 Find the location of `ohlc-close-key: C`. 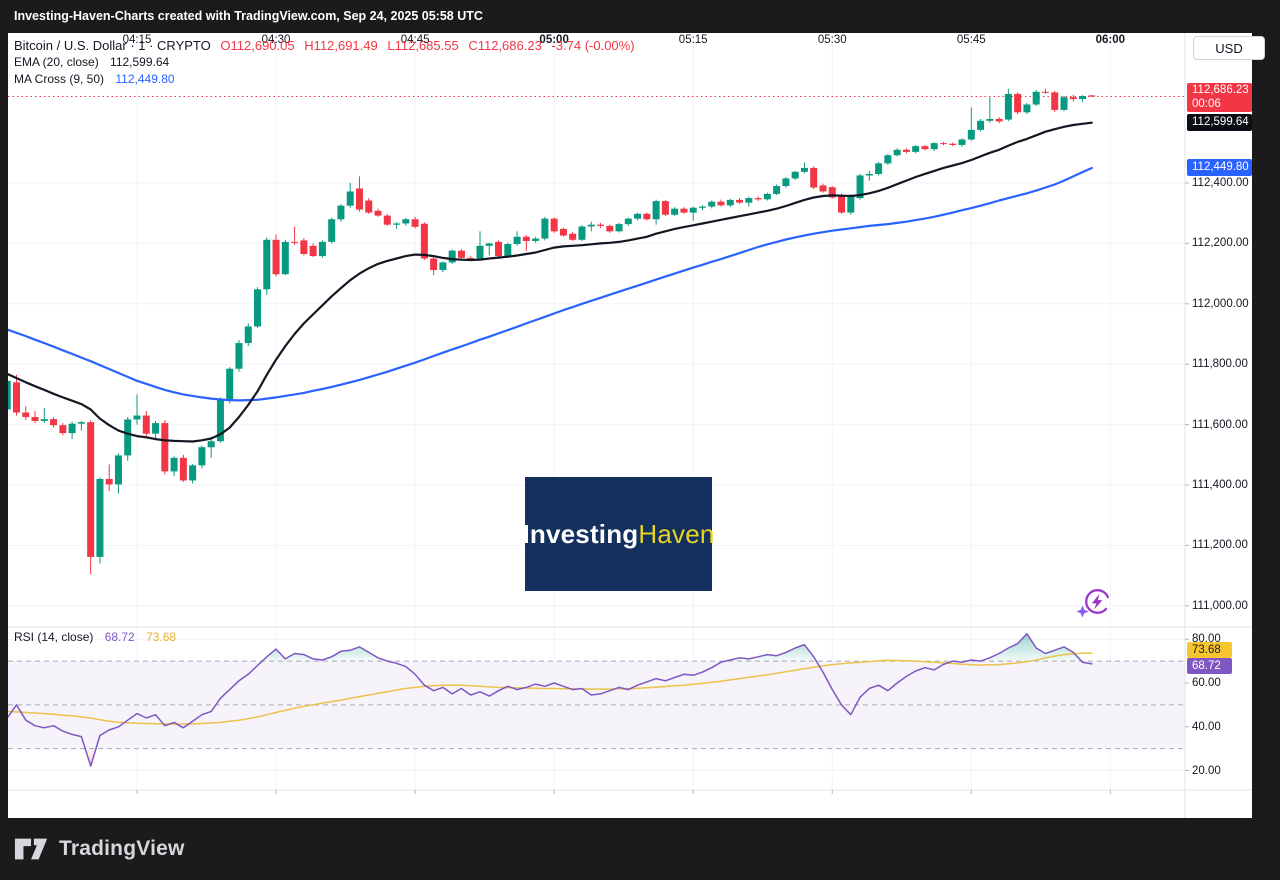

ohlc-close-key: C is located at coordinates (473, 45).